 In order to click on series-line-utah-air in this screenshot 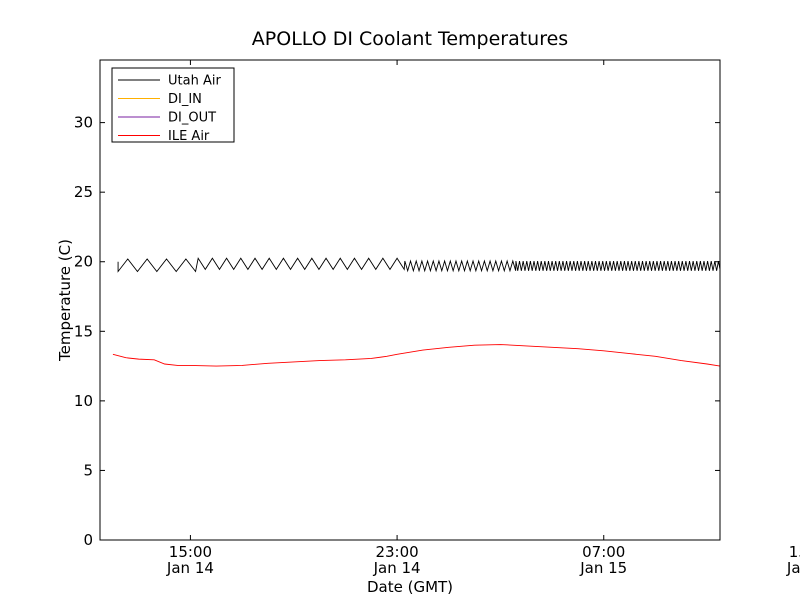, I will do `click(418, 265)`.